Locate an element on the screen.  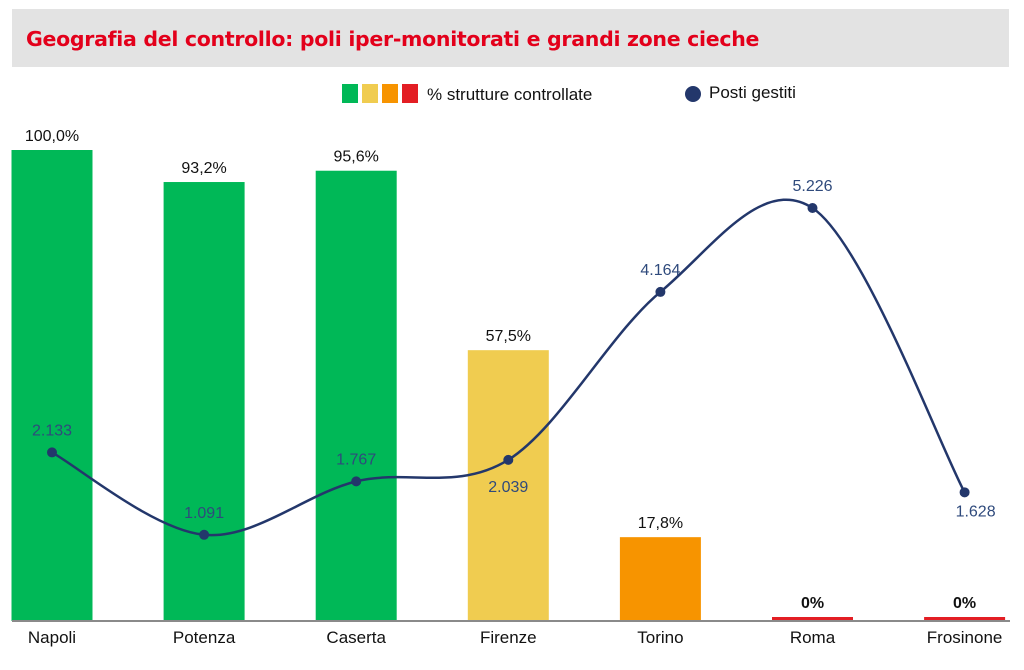
legend: % strutture controllate Posti gestiti is located at coordinates (569, 93).